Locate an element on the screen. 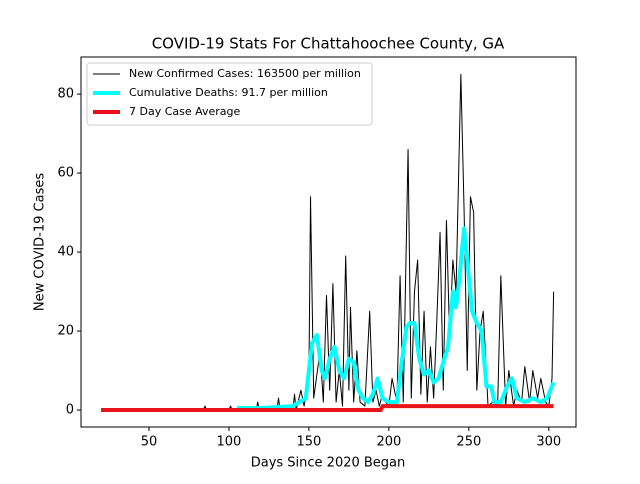 The height and width of the screenshot is (484, 640). y-tick-label: 40 is located at coordinates (65, 252).